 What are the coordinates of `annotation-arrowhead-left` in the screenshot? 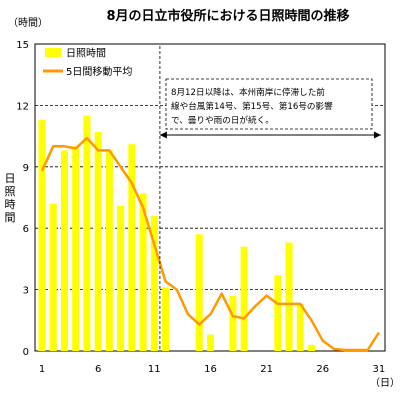 It's located at (163, 135).